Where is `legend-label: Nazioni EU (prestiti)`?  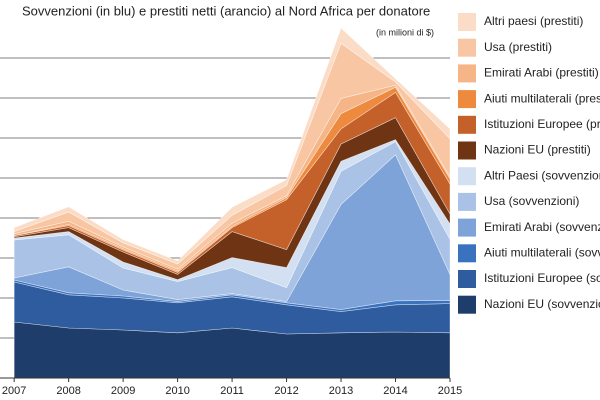 legend-label: Nazioni EU (prestiti) is located at coordinates (537, 150).